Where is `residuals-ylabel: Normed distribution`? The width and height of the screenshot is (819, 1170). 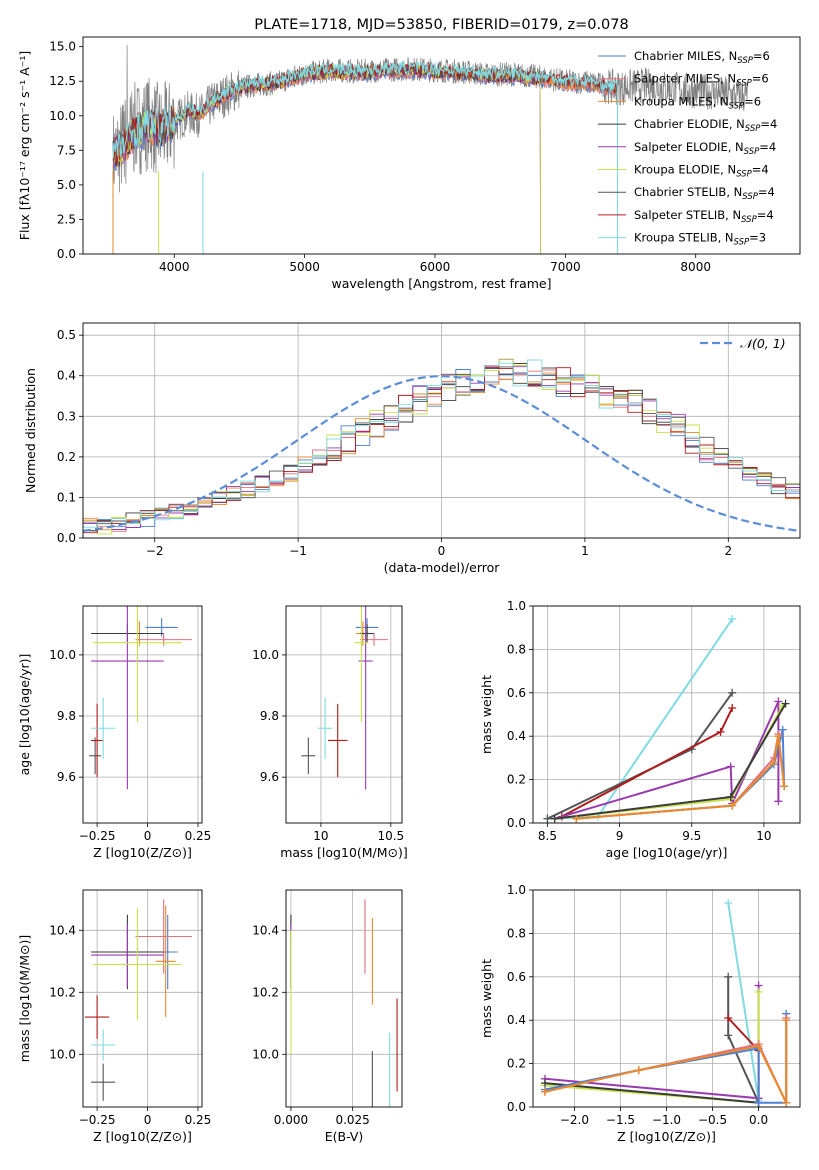
residuals-ylabel: Normed distribution is located at coordinates (30, 430).